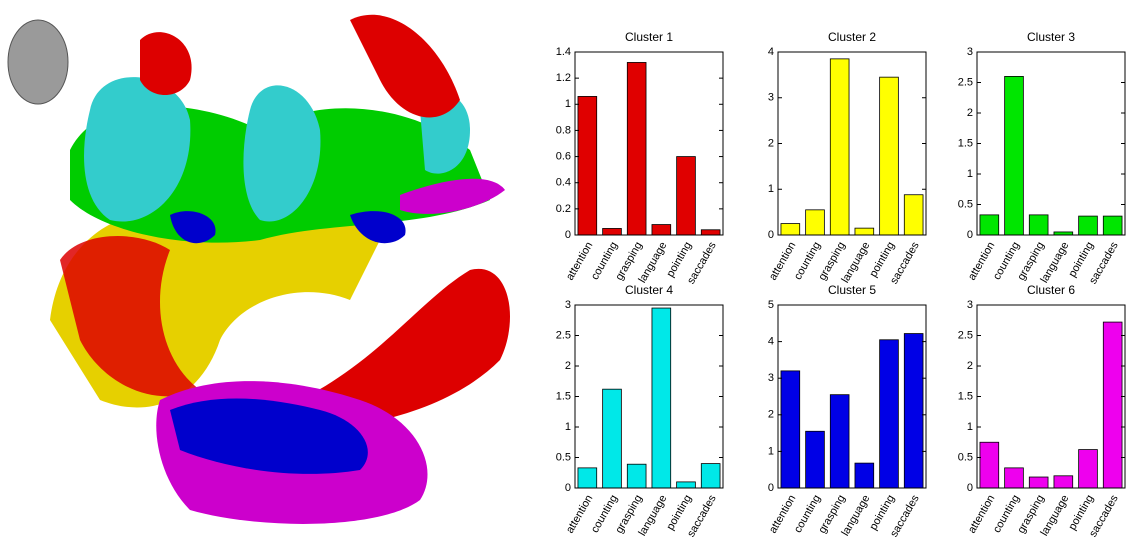 This screenshot has height=538, width=1131. What do you see at coordinates (563, 78) in the screenshot?
I see `y-tick-label: 1.2` at bounding box center [563, 78].